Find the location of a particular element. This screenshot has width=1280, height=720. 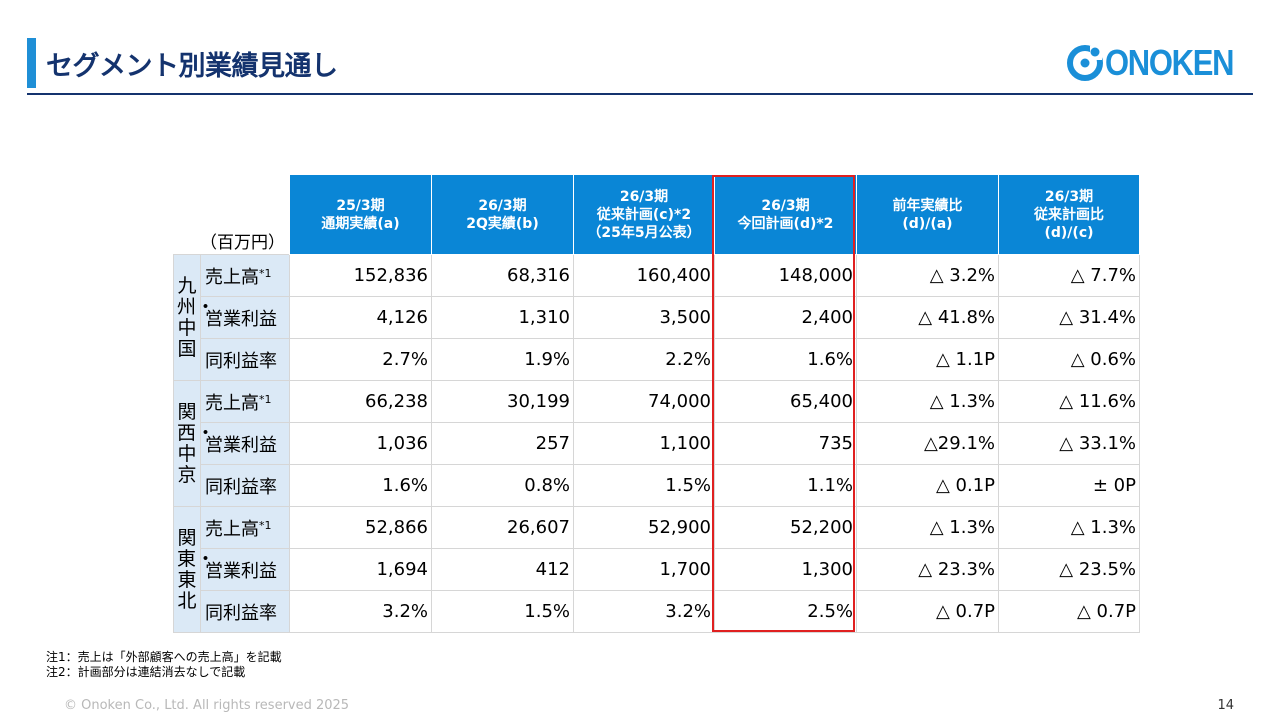

table-cell: 52,900 is located at coordinates (644, 527).